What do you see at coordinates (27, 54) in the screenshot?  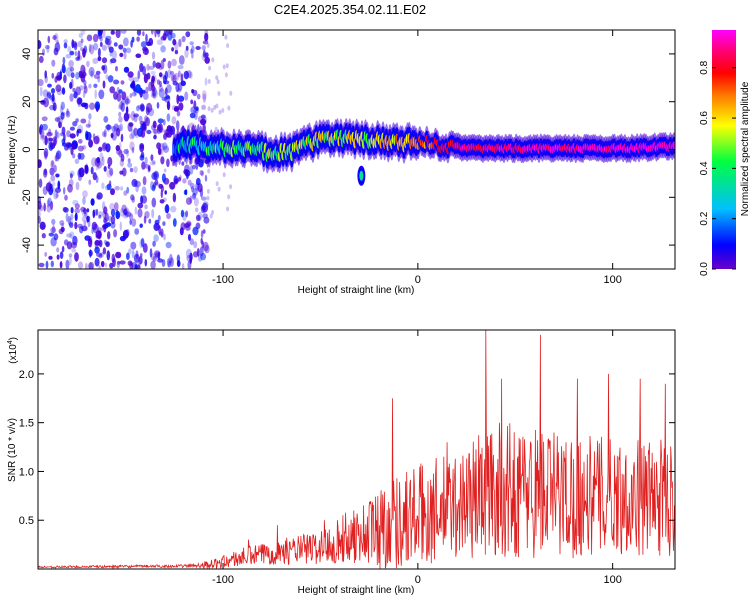 I see `spectrogram-y-tick-label: 40` at bounding box center [27, 54].